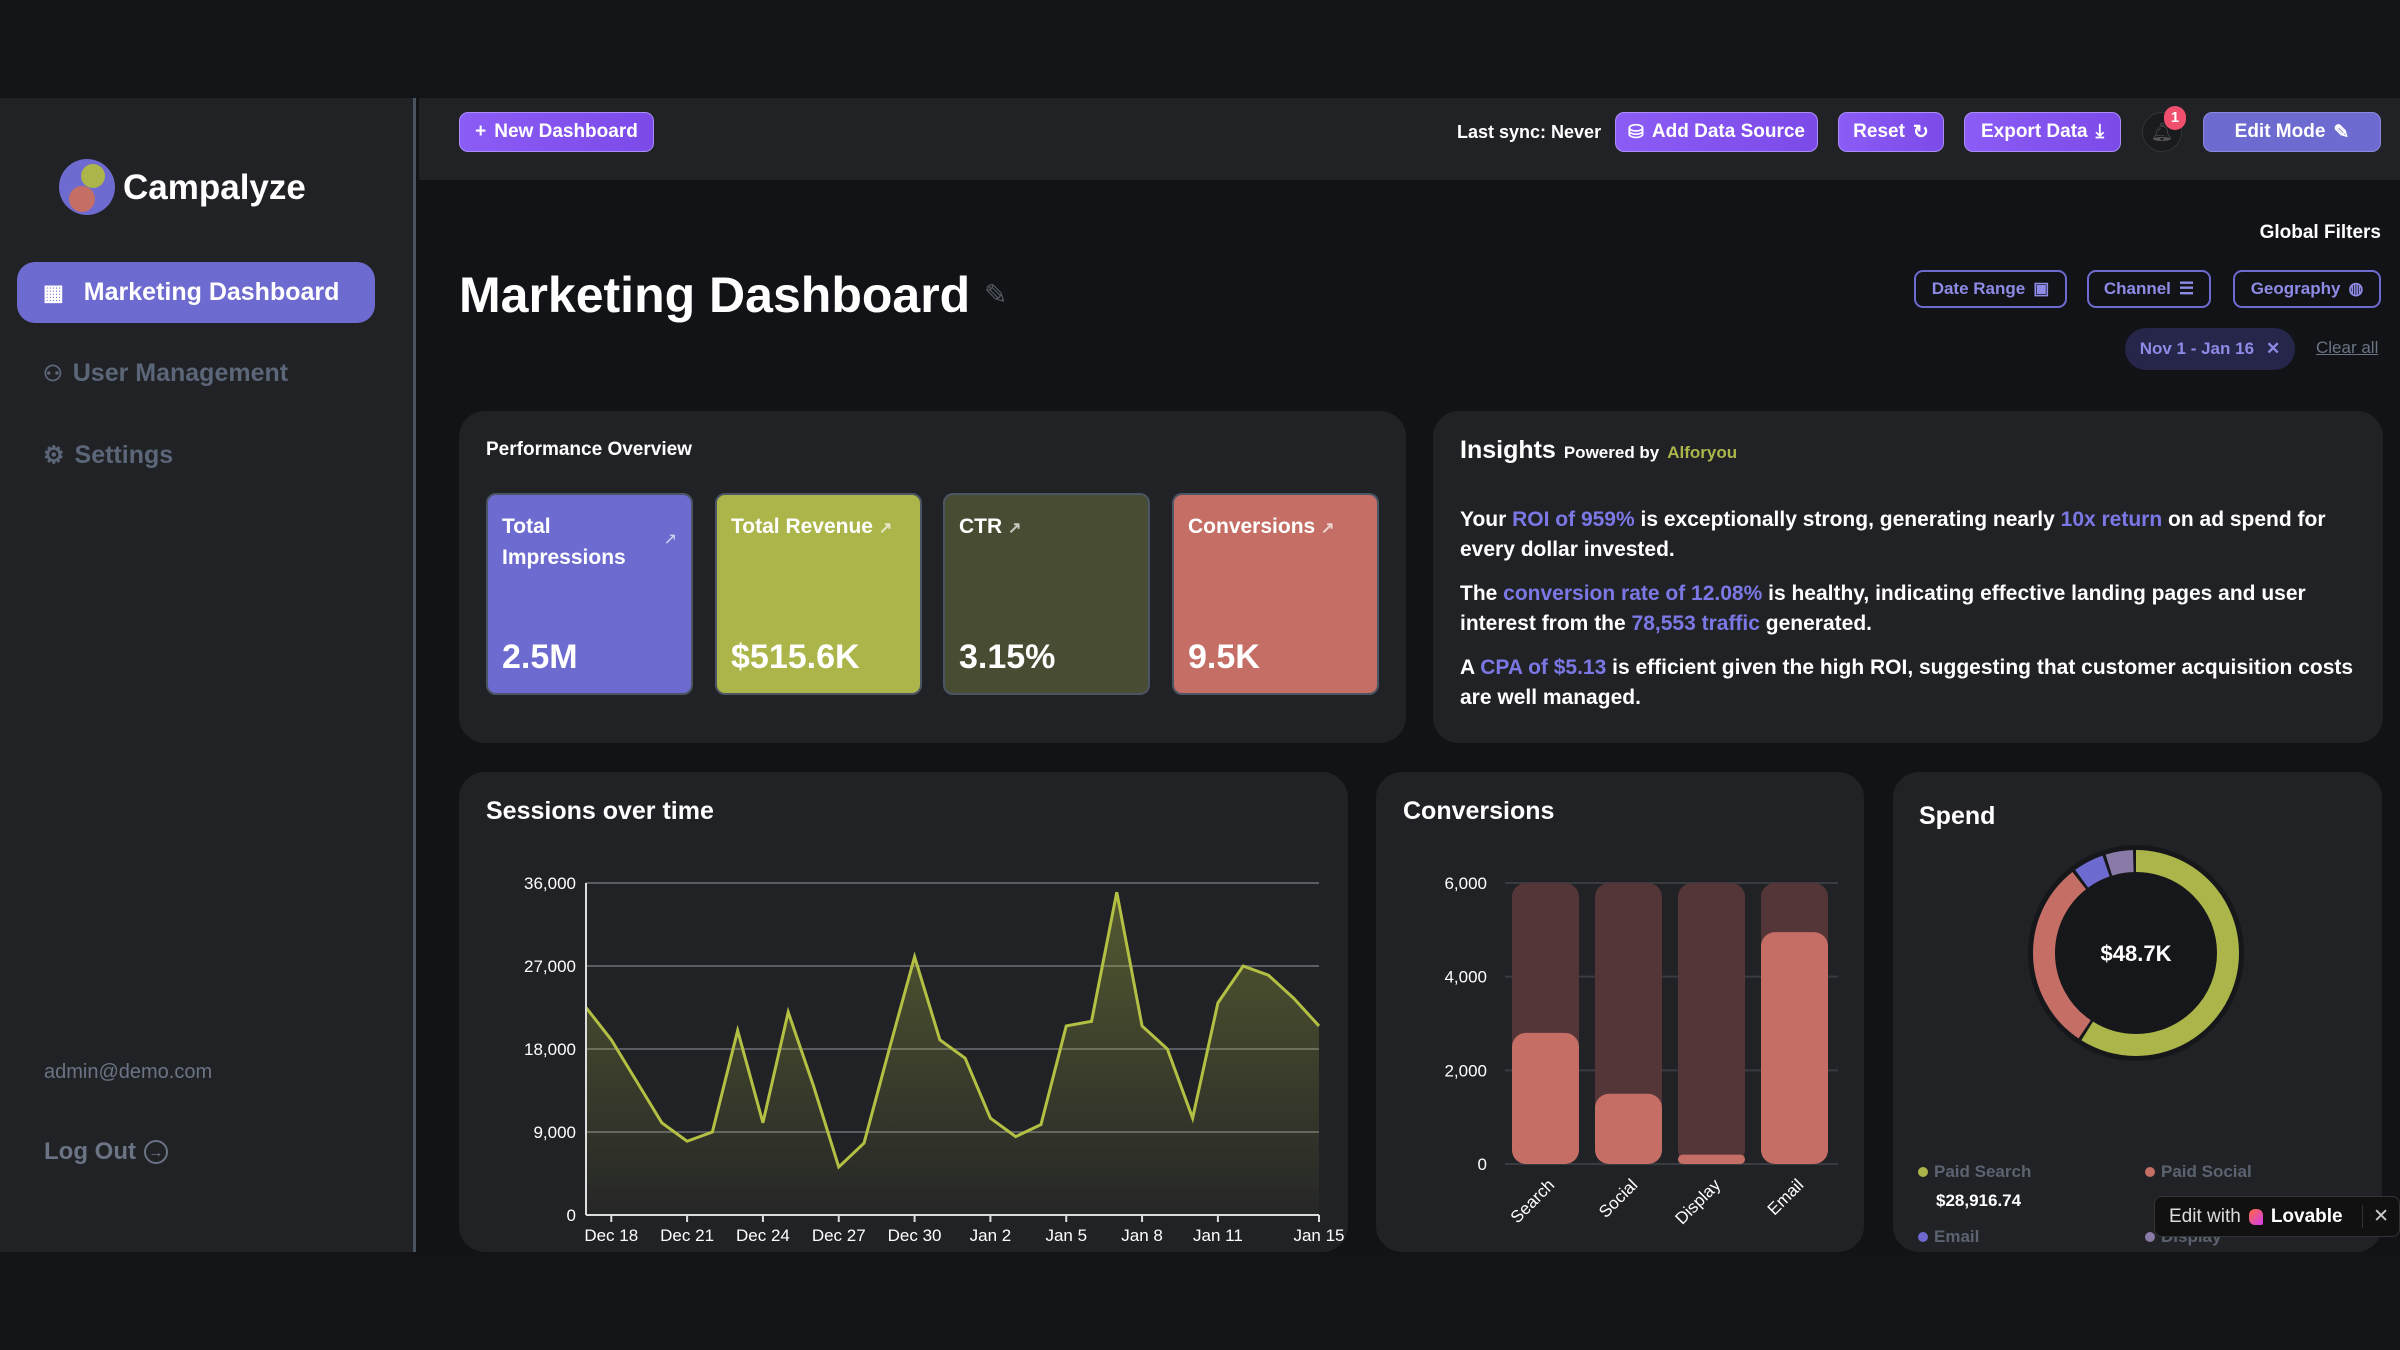 This screenshot has width=2400, height=1350. I want to click on conversions-chart: 0 2,000 4,000 6,000 Search Social Display Email, so click(1641, 1051).